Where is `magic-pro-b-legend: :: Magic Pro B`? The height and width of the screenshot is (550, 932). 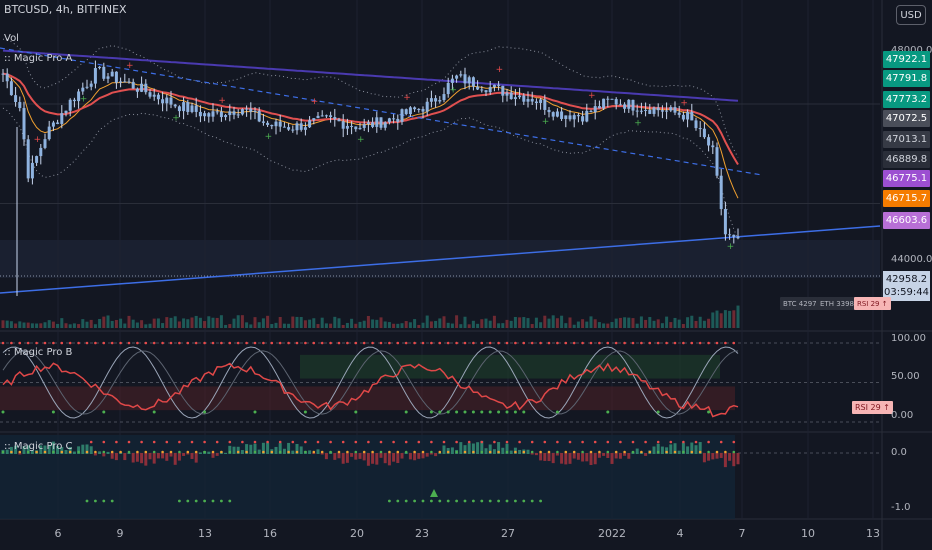 magic-pro-b-legend: :: Magic Pro B is located at coordinates (38, 352).